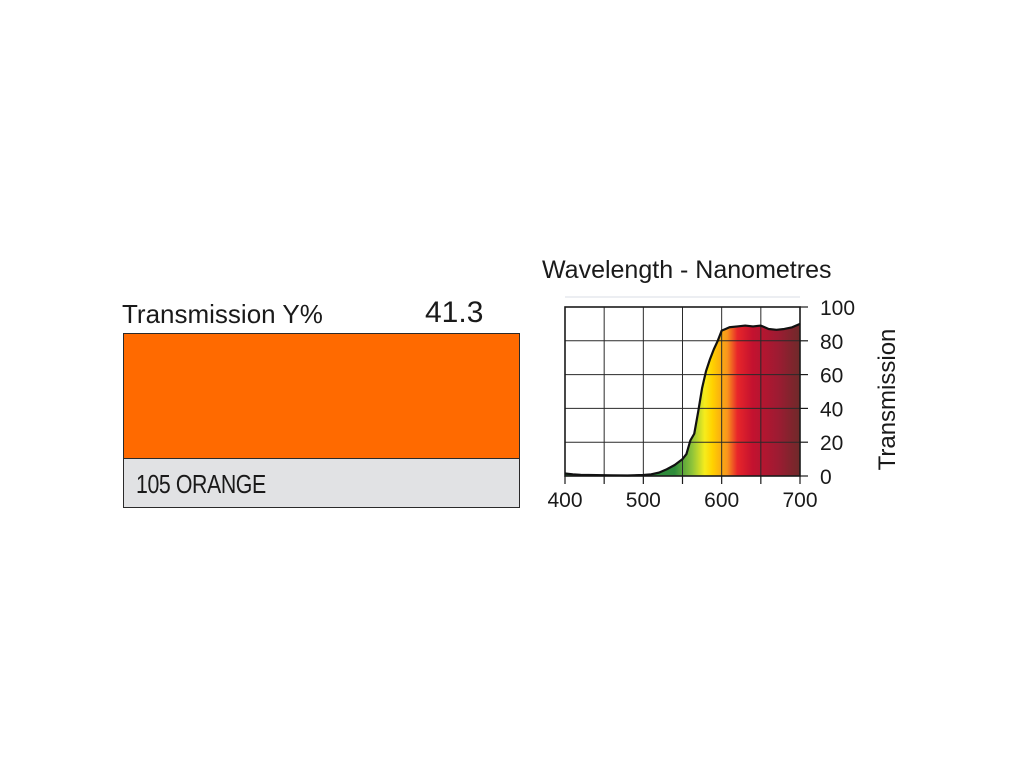 The height and width of the screenshot is (768, 1024). What do you see at coordinates (831, 409) in the screenshot?
I see `y-tick-label: 40` at bounding box center [831, 409].